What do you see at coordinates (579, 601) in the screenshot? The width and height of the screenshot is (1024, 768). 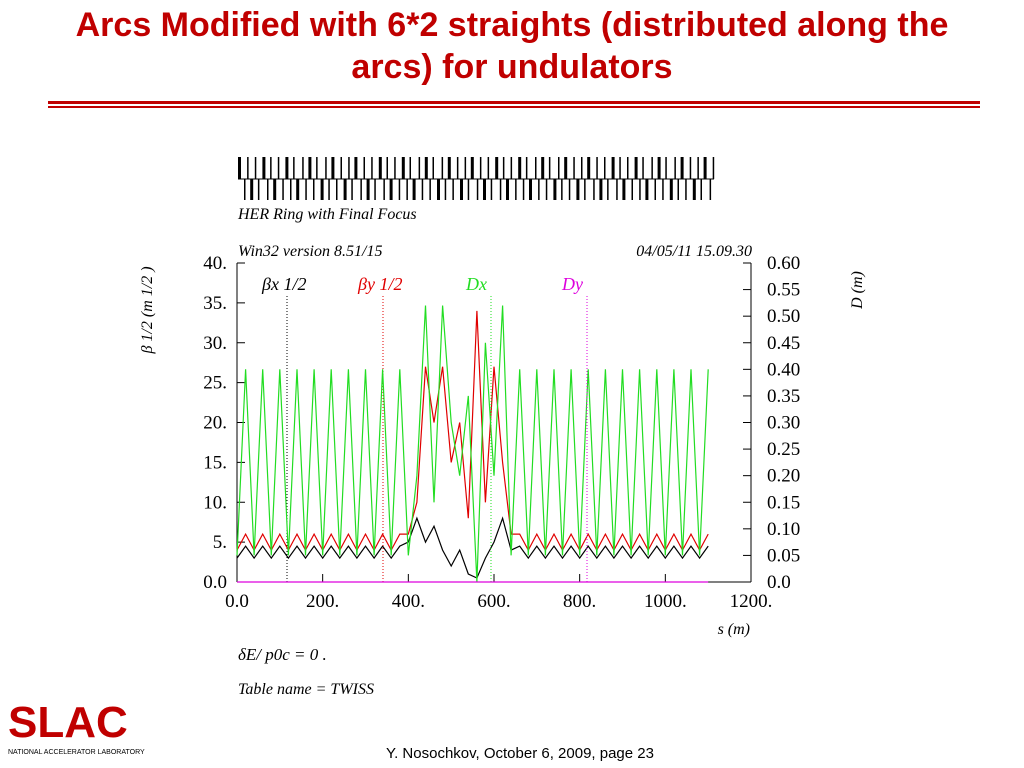 I see `x-tick-label: 800.` at bounding box center [579, 601].